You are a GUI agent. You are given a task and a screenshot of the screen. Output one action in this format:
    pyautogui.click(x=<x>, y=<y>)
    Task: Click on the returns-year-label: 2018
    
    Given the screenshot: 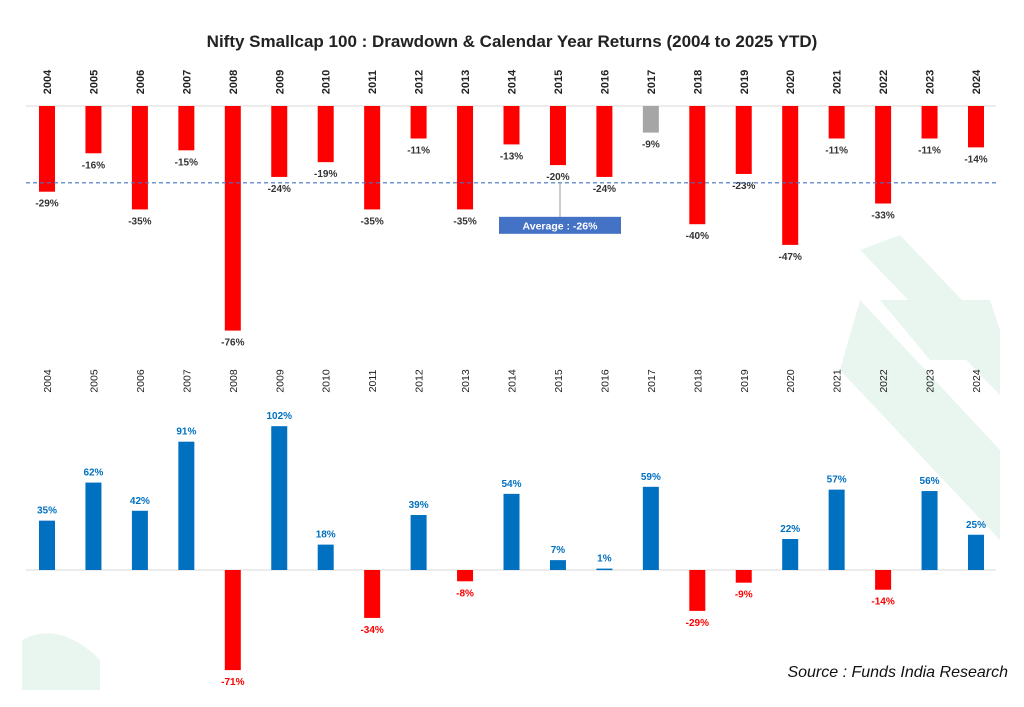 What is the action you would take?
    pyautogui.click(x=698, y=381)
    